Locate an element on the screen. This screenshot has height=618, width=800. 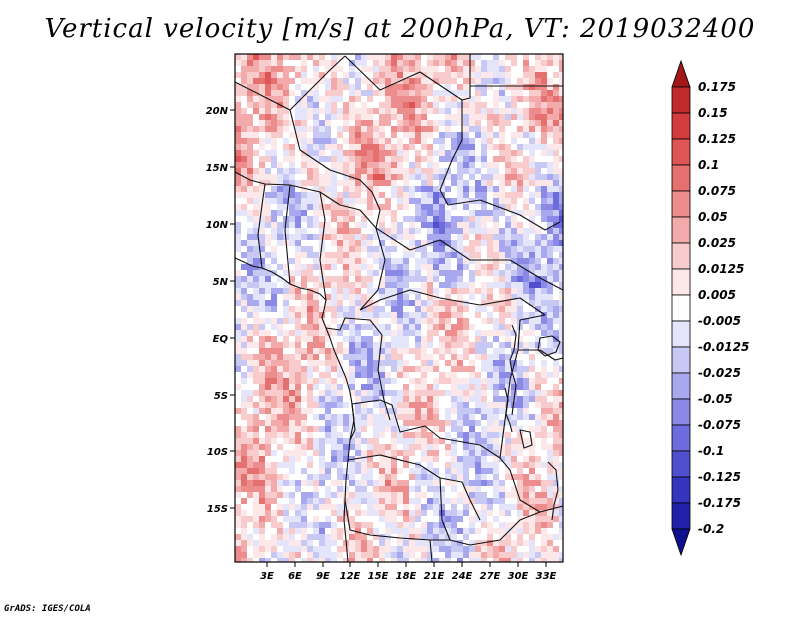
lat-label: 15S is located at coordinates (217, 509).